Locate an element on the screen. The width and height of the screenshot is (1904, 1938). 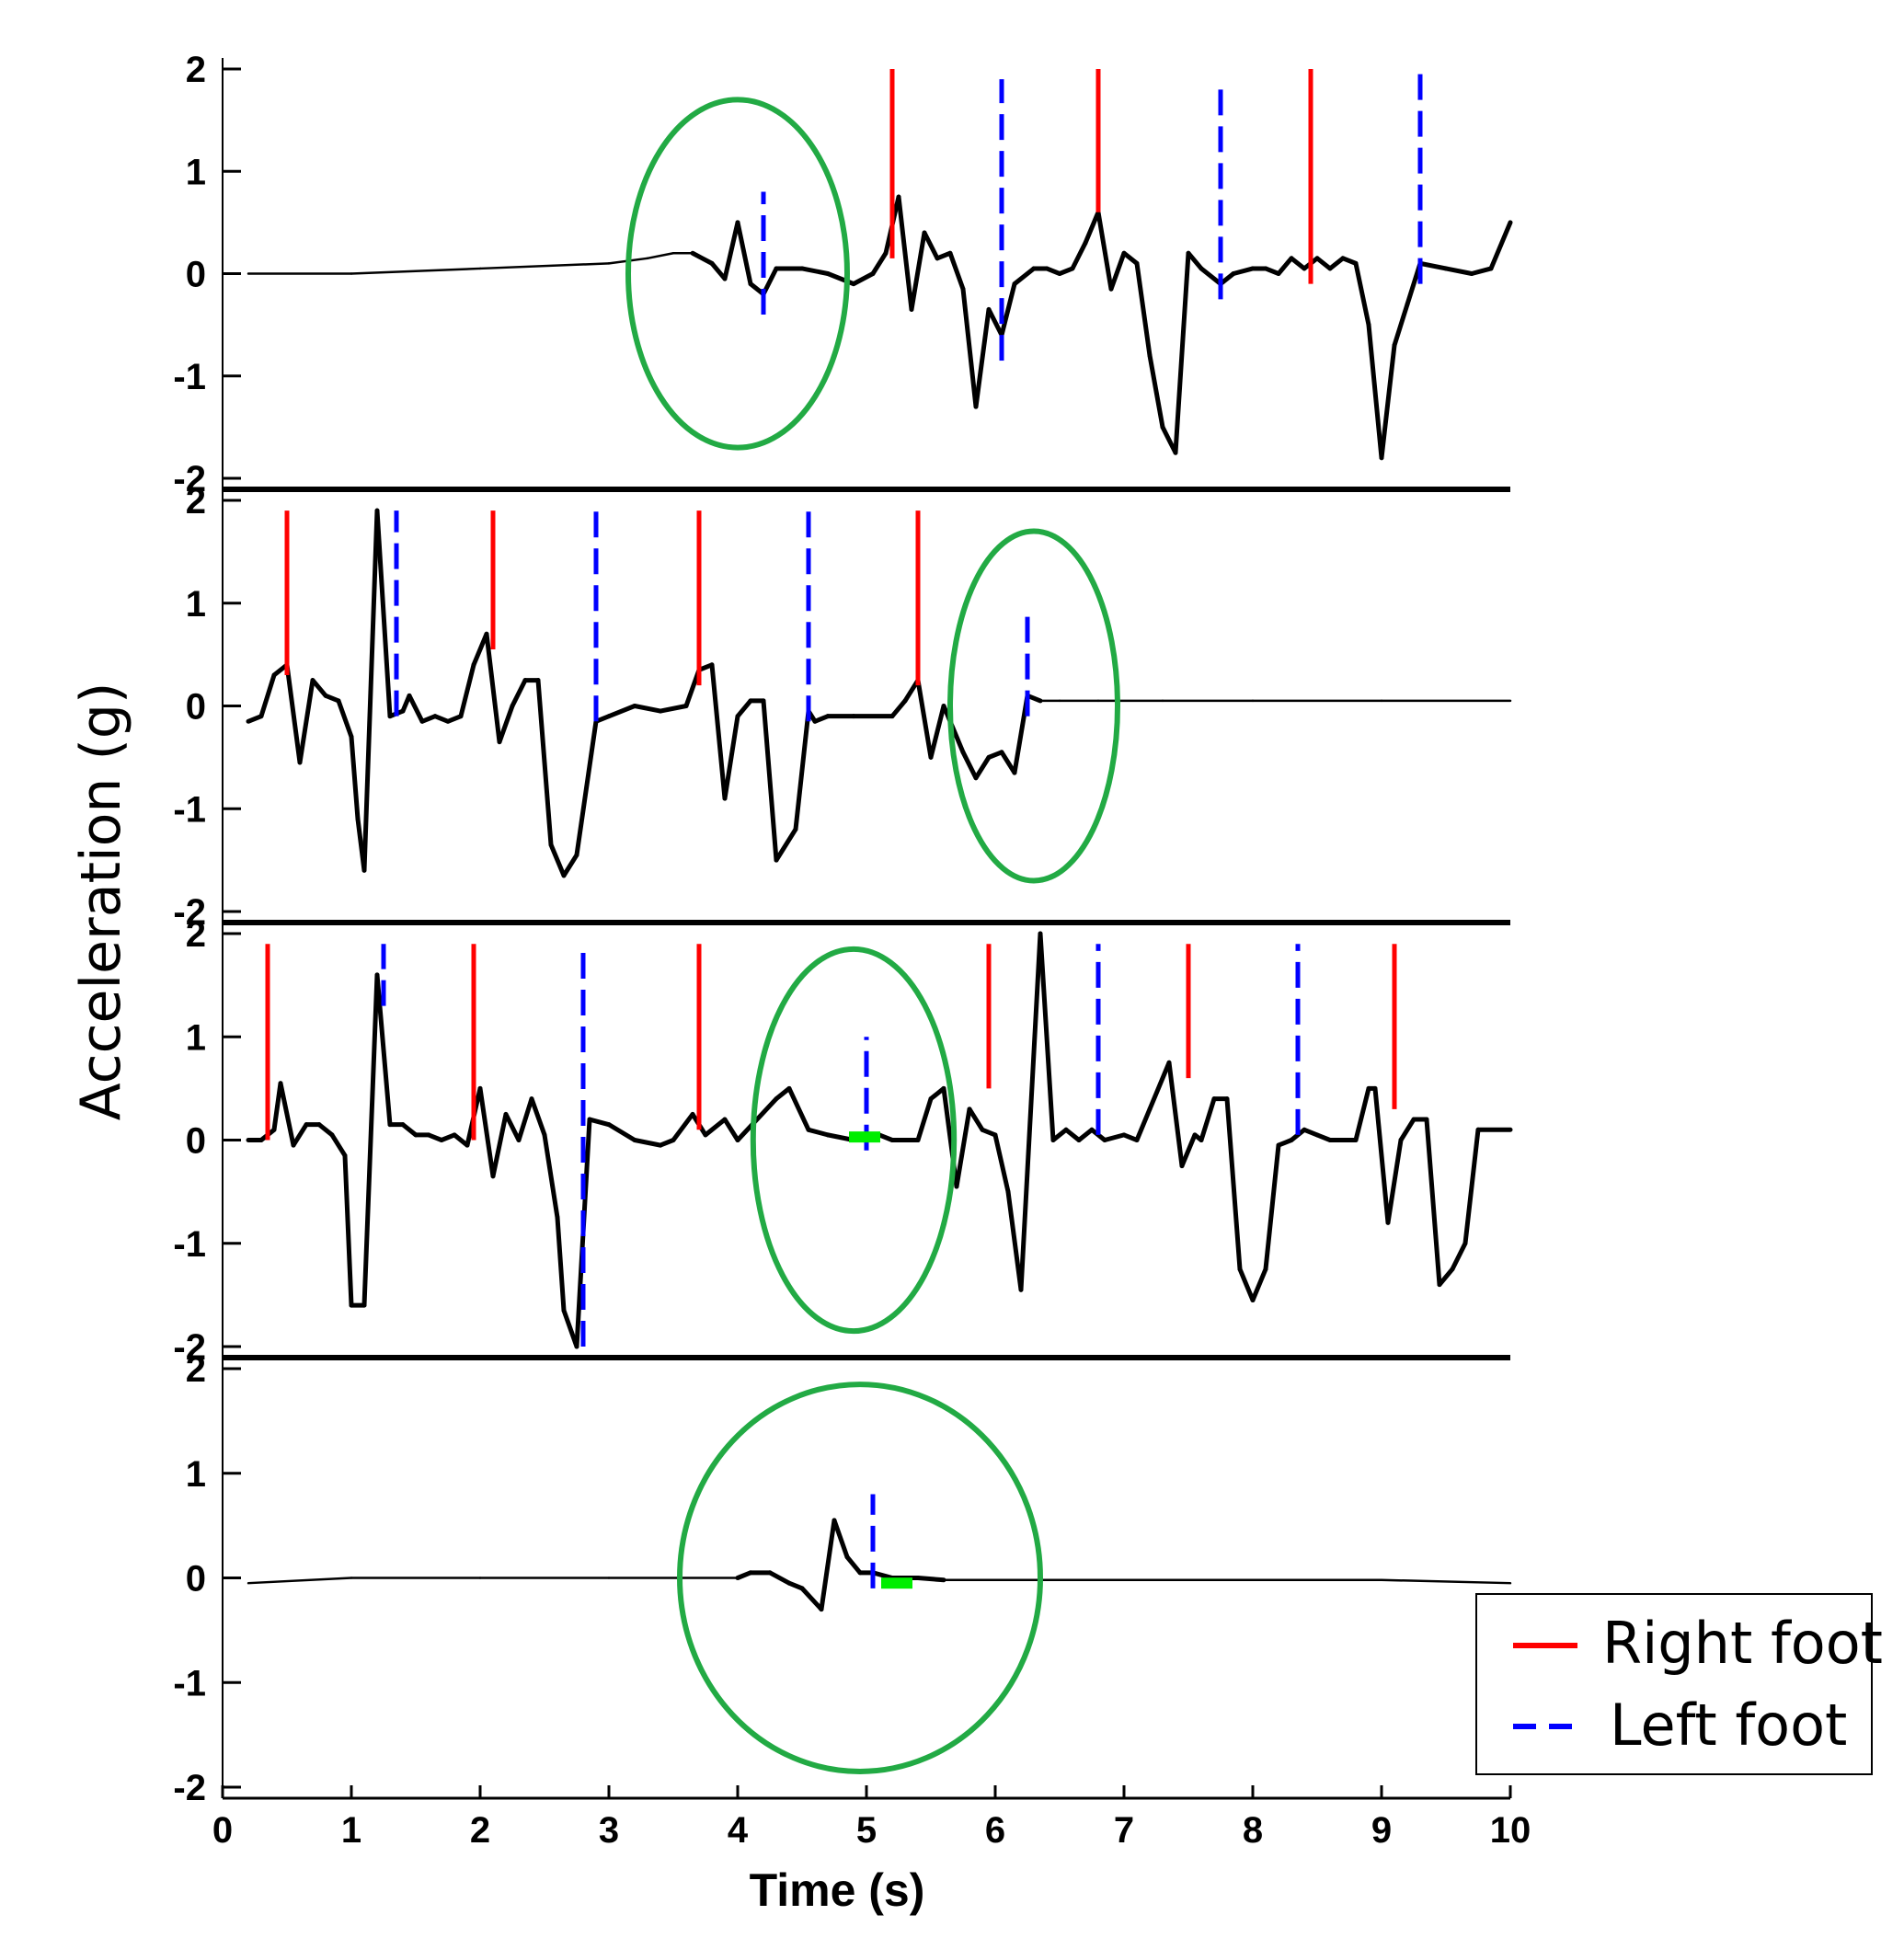
x-tick-label: 10 is located at coordinates (1510, 1830).